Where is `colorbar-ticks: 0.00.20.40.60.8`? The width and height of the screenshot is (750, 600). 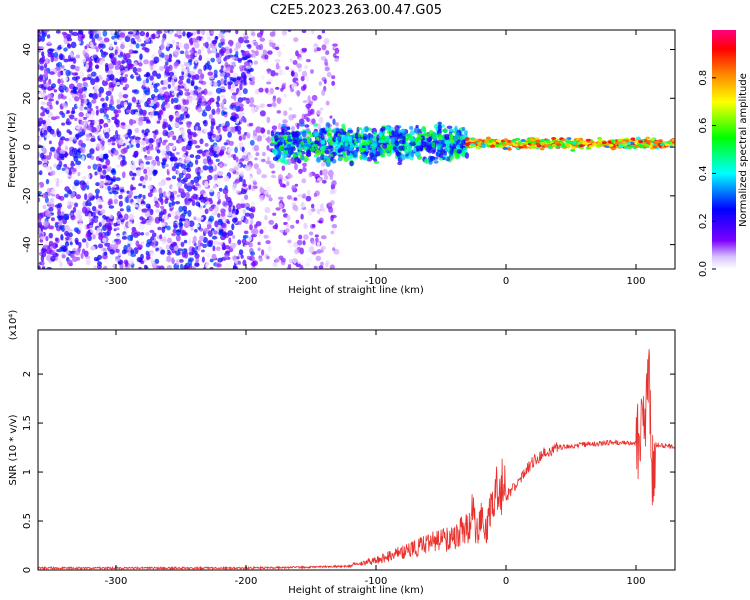 colorbar-ticks: 0.00.20.40.60.8 is located at coordinates (707, 173).